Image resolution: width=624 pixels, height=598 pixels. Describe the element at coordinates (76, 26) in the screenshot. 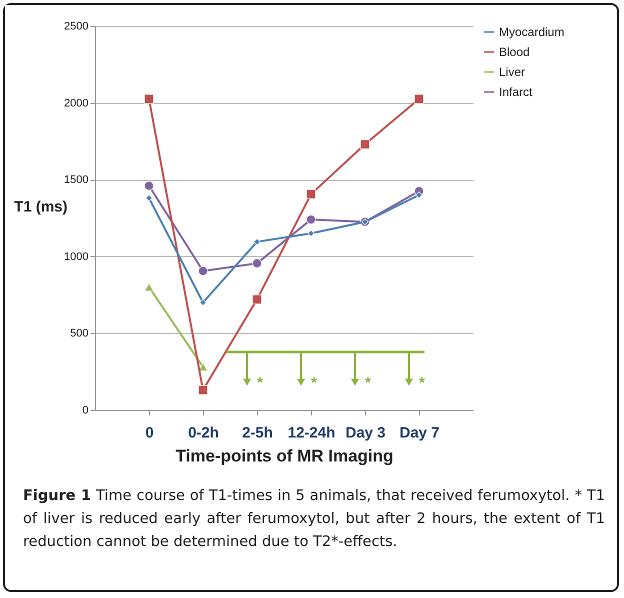

I see `y-tick-label: 2500` at that location.